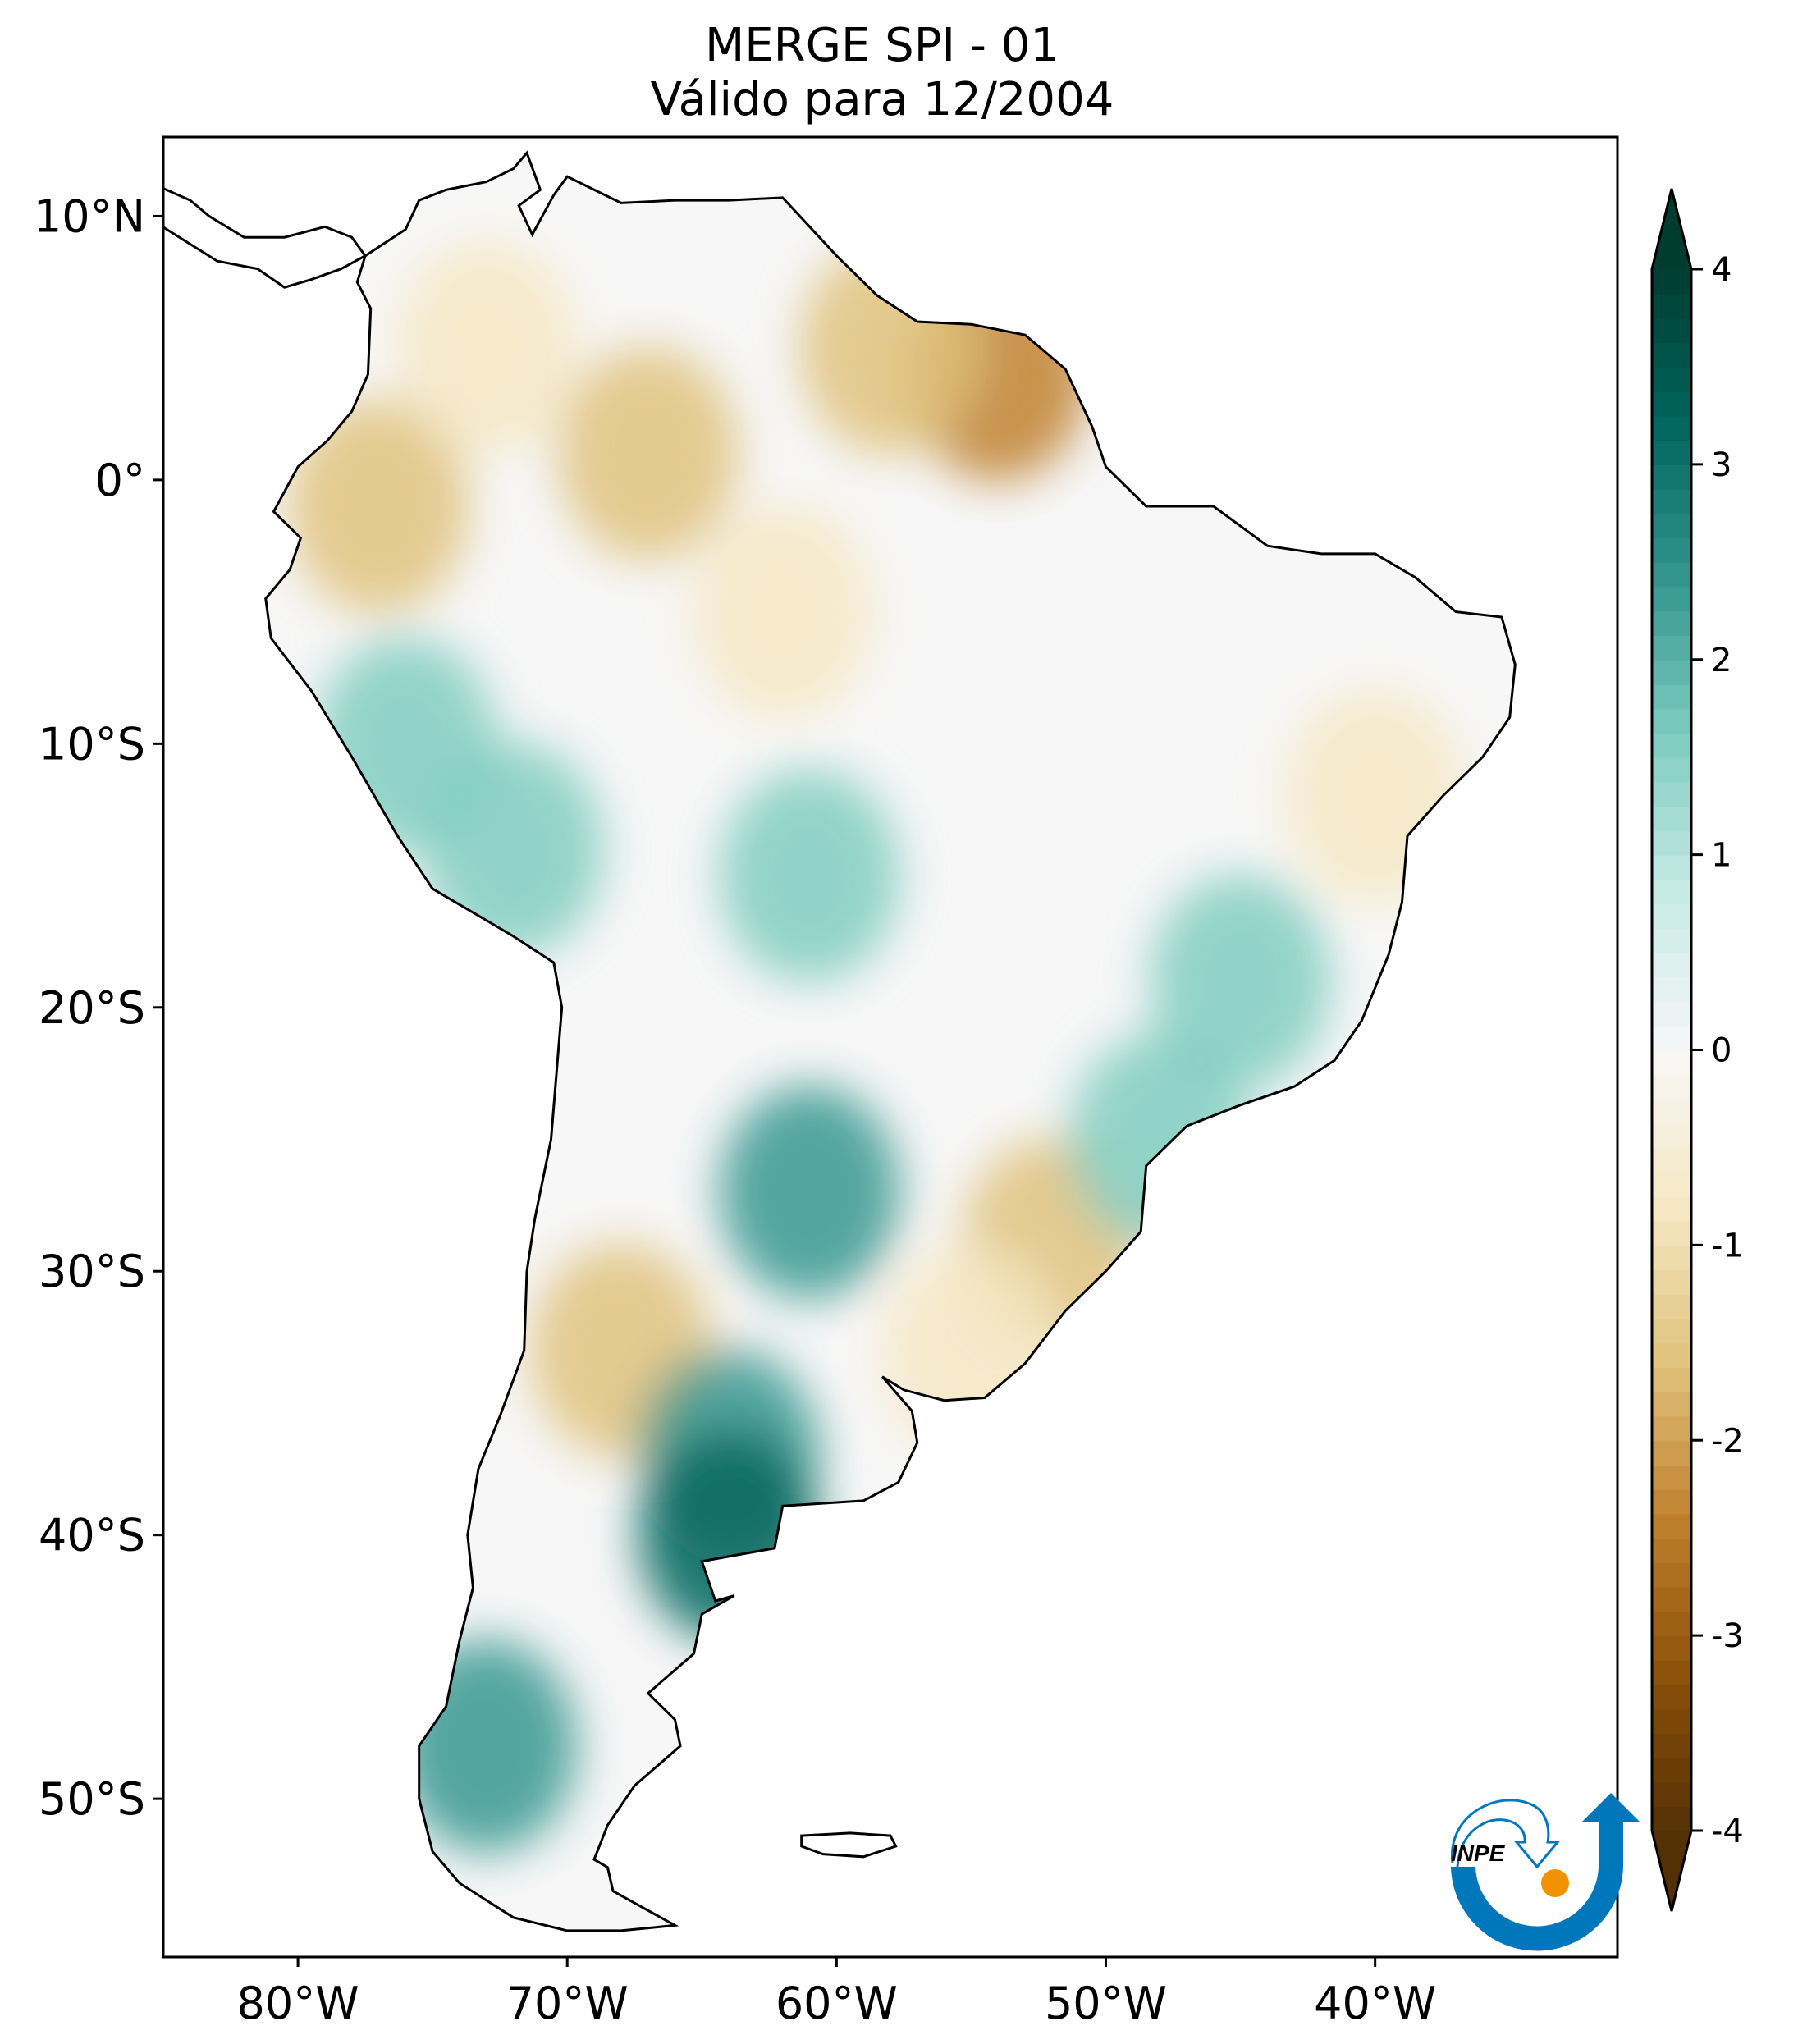  Describe the element at coordinates (265, 238) in the screenshot. I see `central-america-coastline` at that location.